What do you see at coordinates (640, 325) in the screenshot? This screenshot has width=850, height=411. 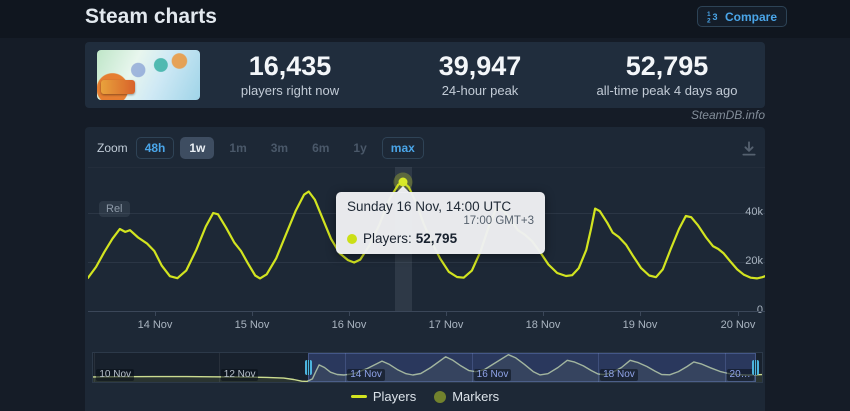 I see `x-axis-label: 19 Nov` at bounding box center [640, 325].